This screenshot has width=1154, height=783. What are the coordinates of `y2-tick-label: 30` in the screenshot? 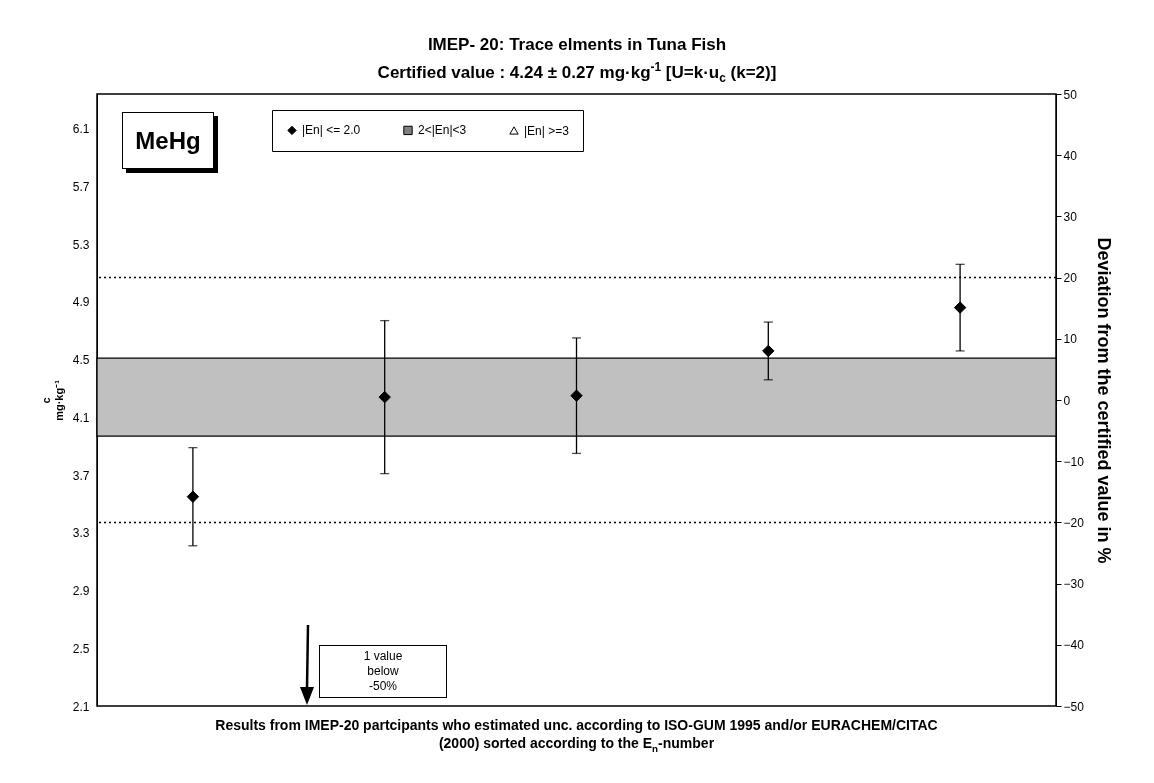 It's located at (1070, 216).